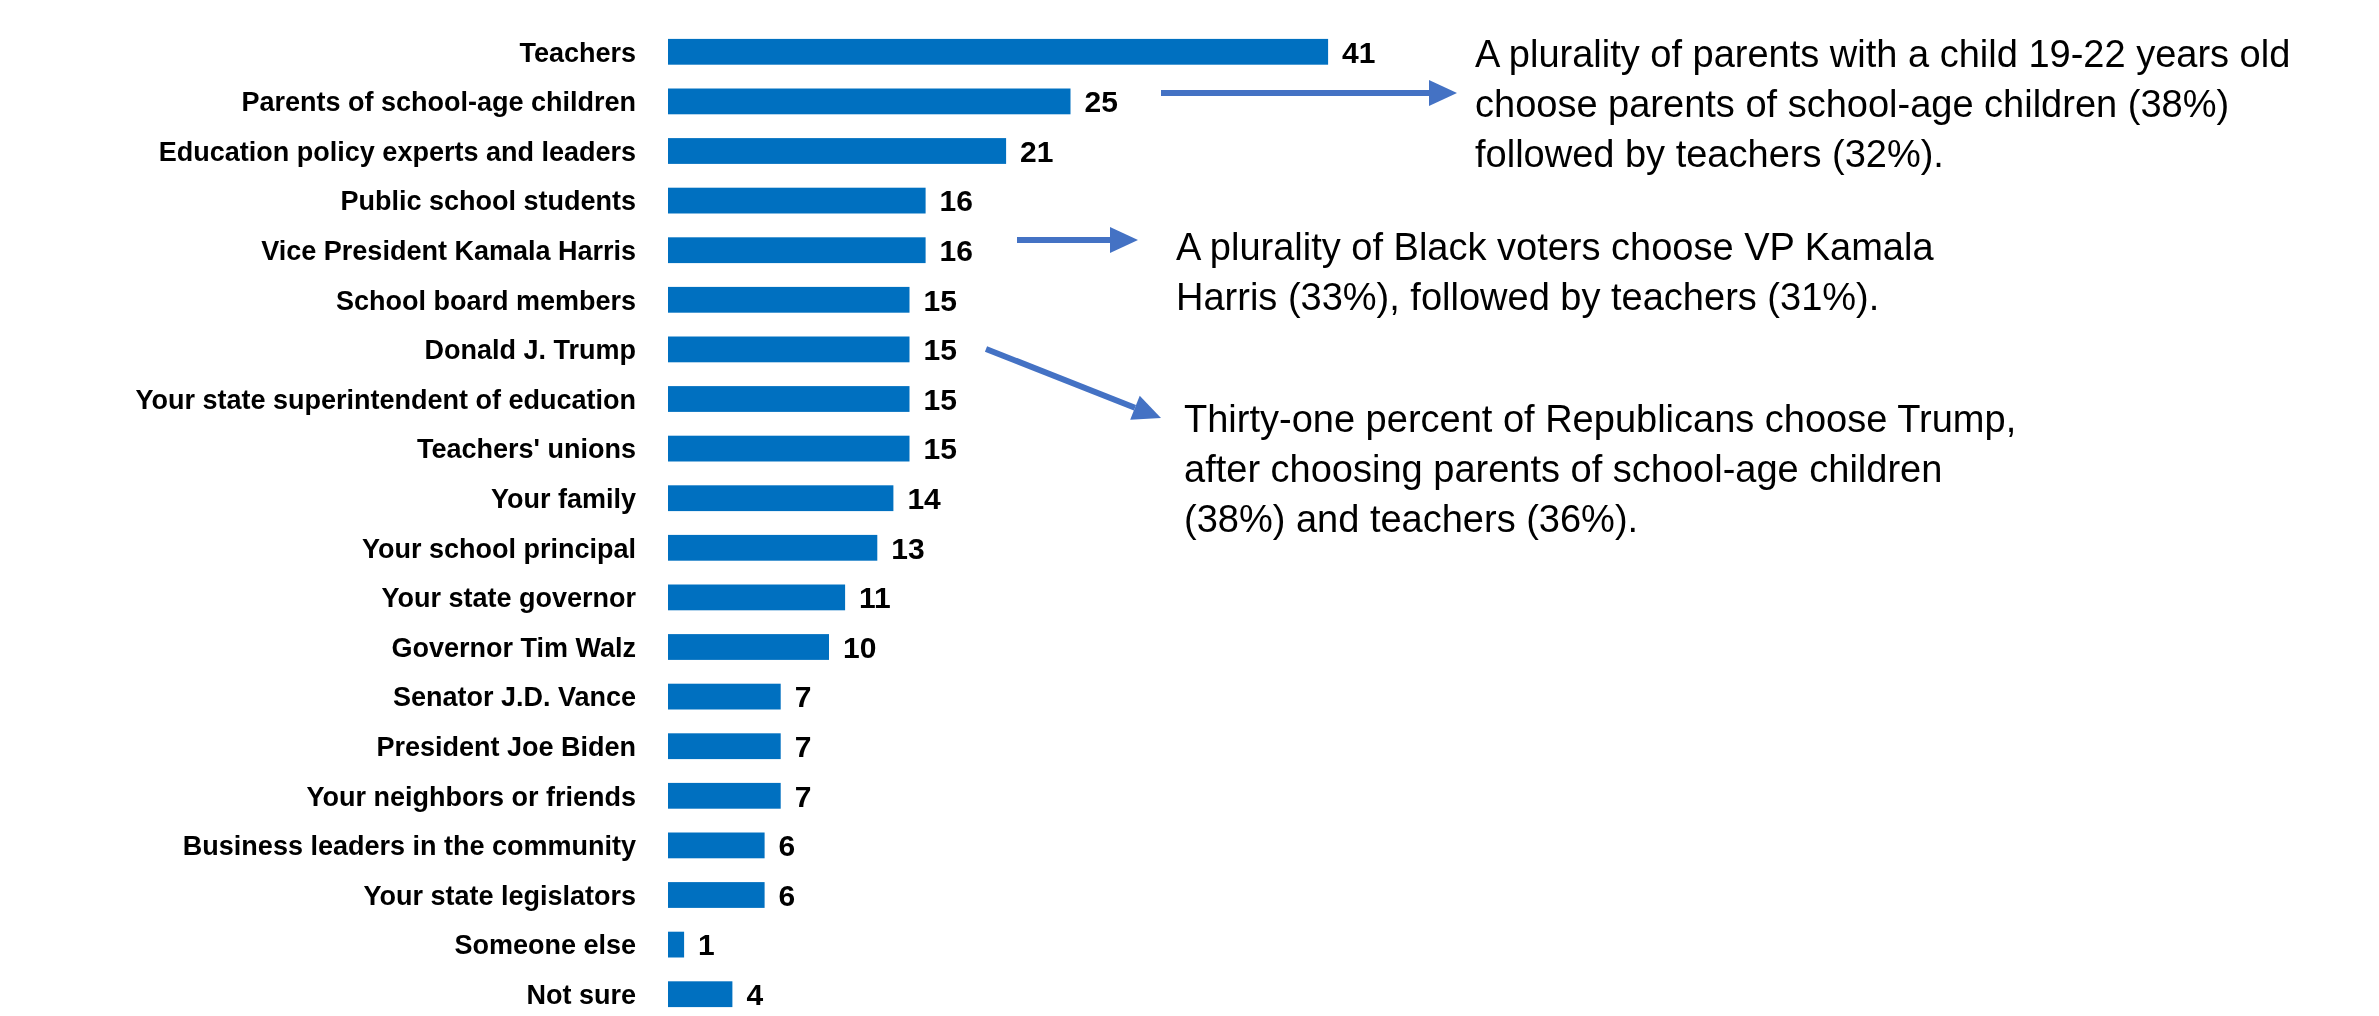 This screenshot has width=2379, height=1016. Describe the element at coordinates (509, 598) in the screenshot. I see `y-tick-label: Your state governor` at that location.